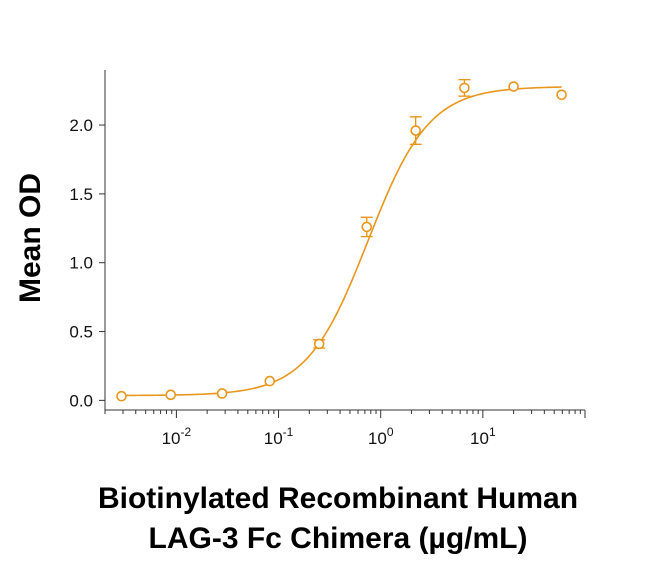 Image resolution: width=650 pixels, height=565 pixels. Describe the element at coordinates (483, 436) in the screenshot. I see `x-tick-label: 10¹` at that location.